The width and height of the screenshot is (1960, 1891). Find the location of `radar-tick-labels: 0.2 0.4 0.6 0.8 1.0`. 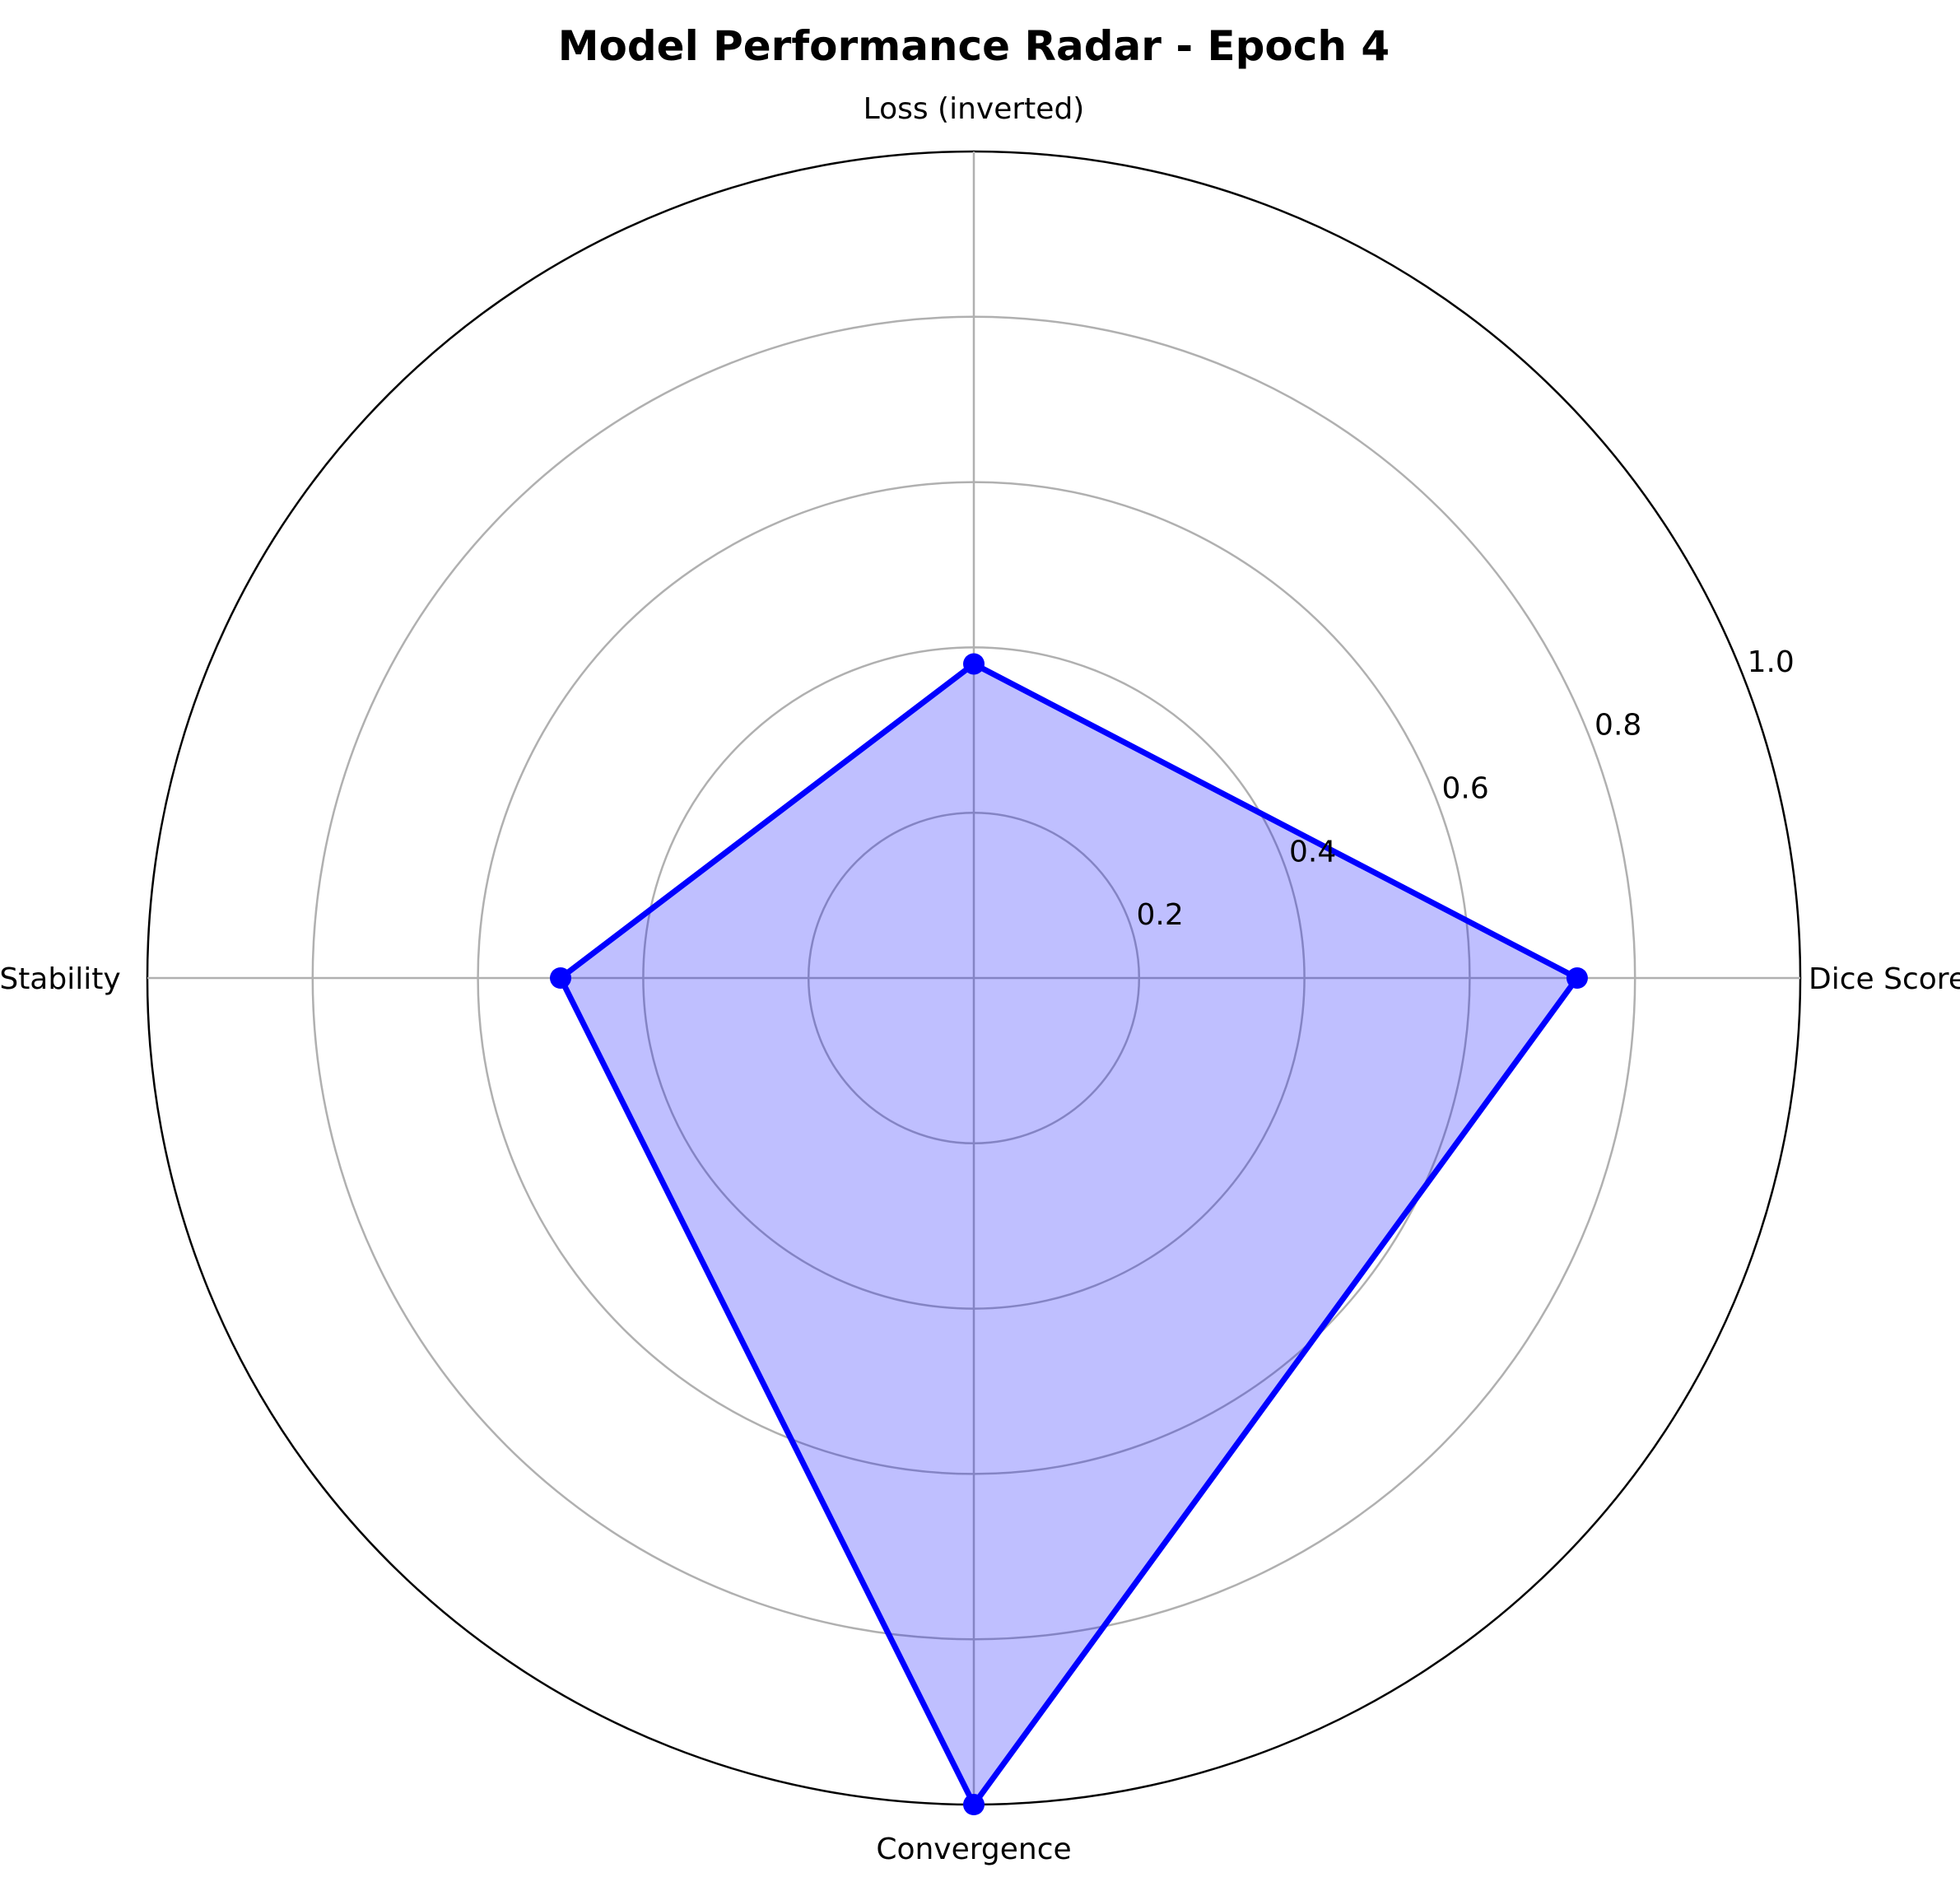

radar-tick-labels: 0.2 0.4 0.6 0.8 1.0 is located at coordinates (1466, 788).